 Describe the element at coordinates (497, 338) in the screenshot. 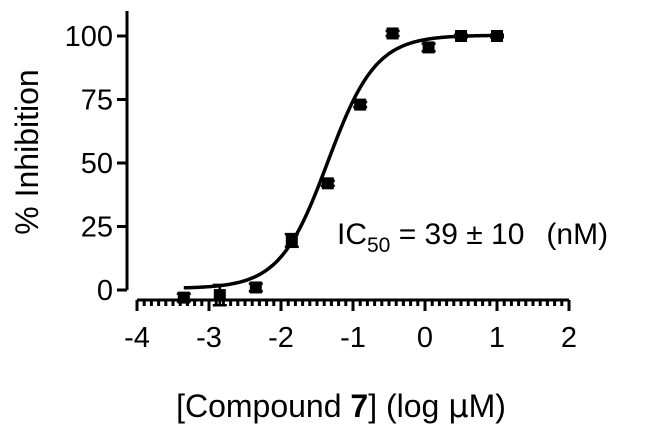

I see `x-tick-label: 1` at that location.